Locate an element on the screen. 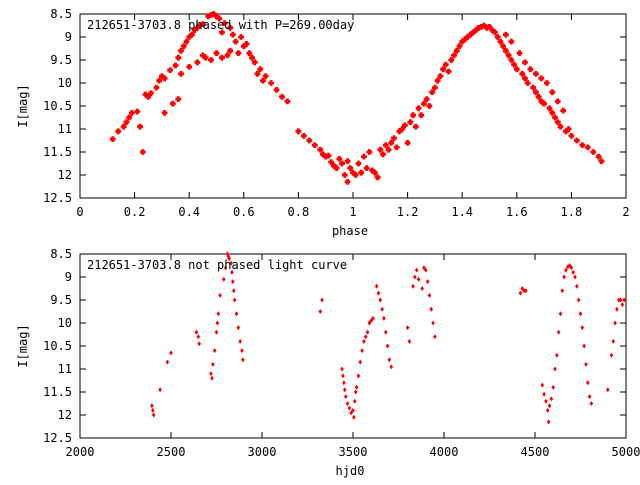 The image size is (640, 485). x-axis-label: hjd0 is located at coordinates (350, 471).